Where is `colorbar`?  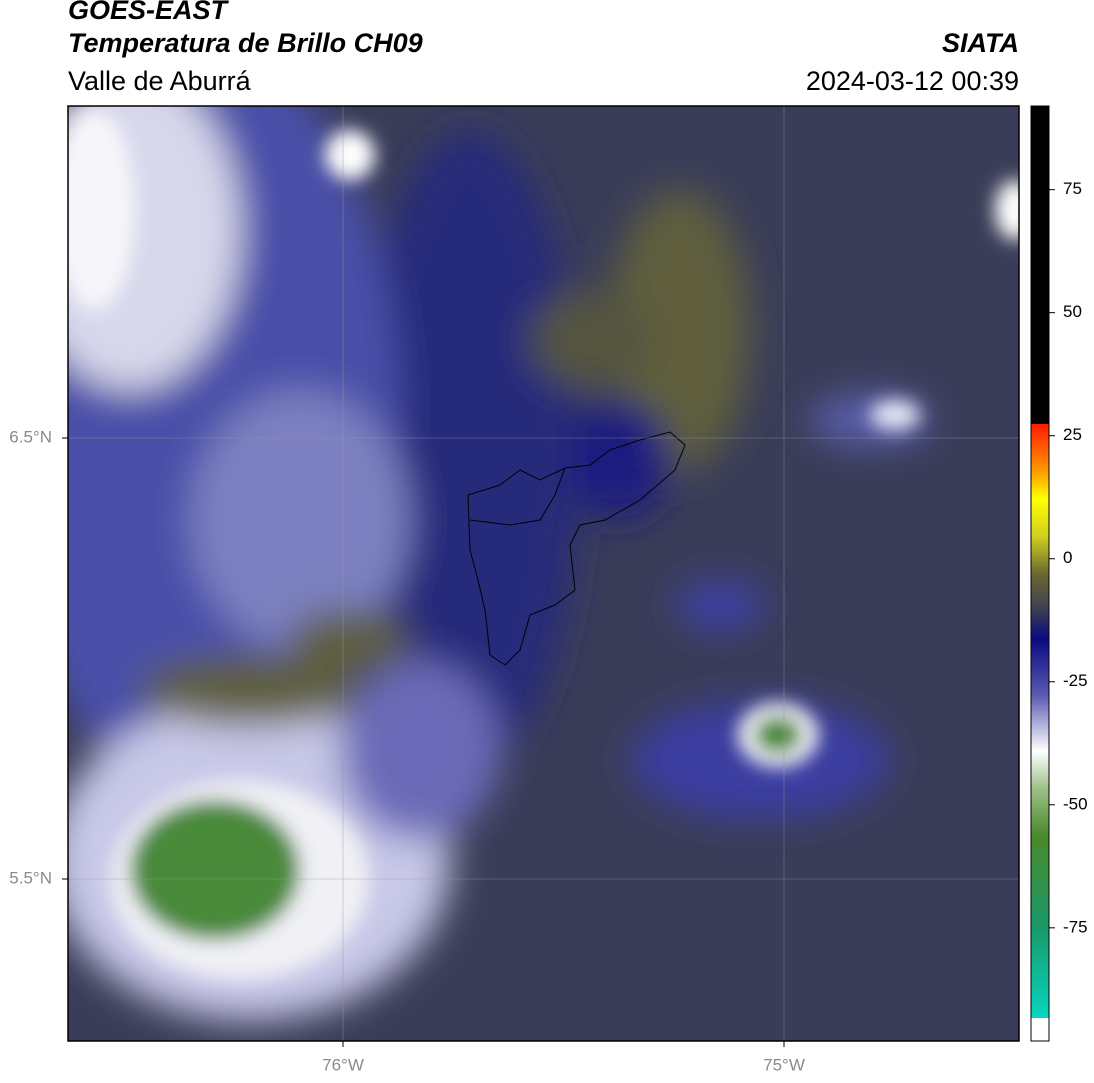
colorbar is located at coordinates (1040, 573).